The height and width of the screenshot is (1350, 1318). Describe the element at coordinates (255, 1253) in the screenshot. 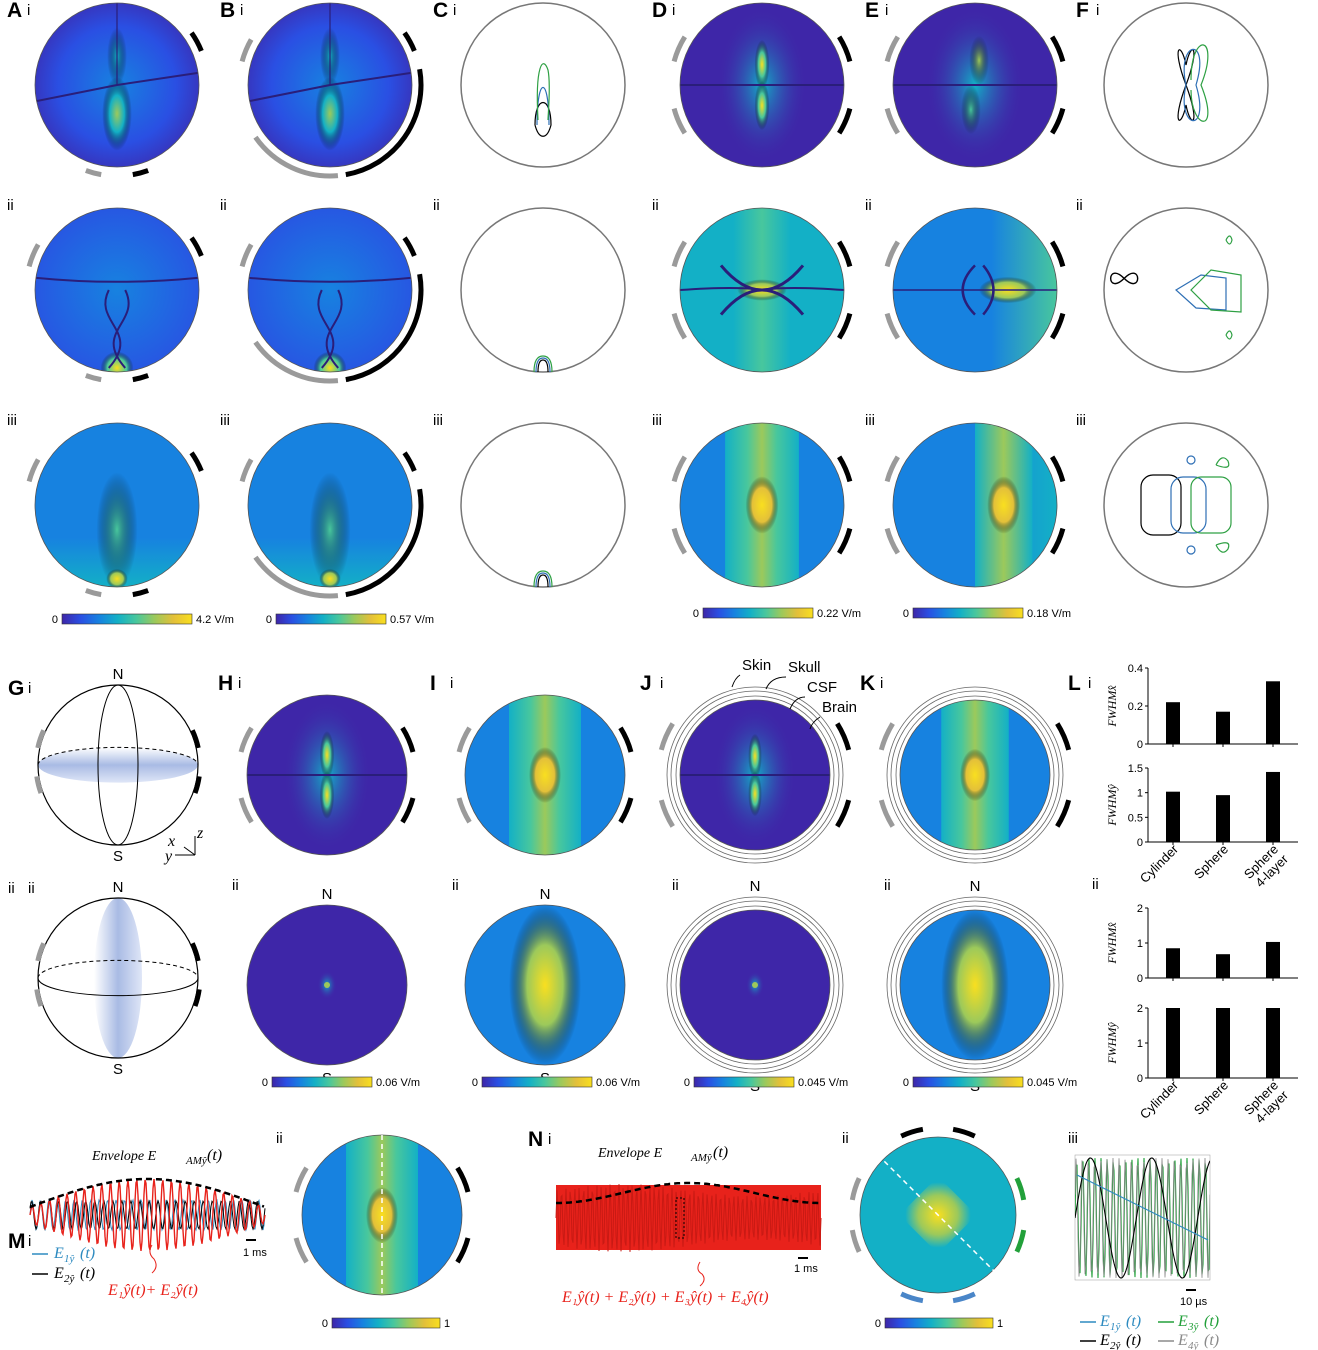

I see `scale-label: 1 ms` at that location.